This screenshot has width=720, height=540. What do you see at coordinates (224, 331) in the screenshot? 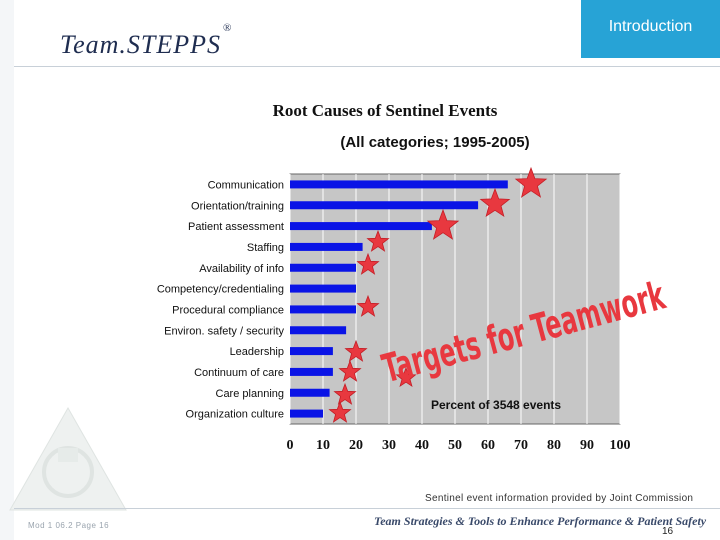
I see `category-label: Environ. safety / security` at bounding box center [224, 331].